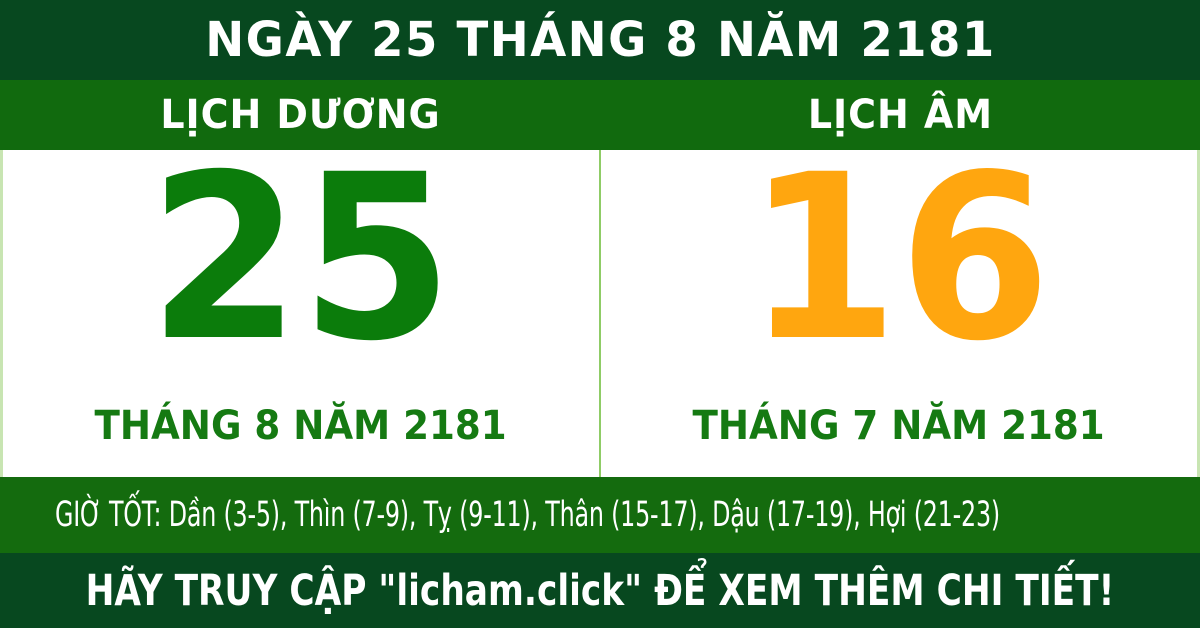 This screenshot has width=1200, height=628. I want to click on lunar-calendar-label: LỊCH ÂM, so click(900, 115).